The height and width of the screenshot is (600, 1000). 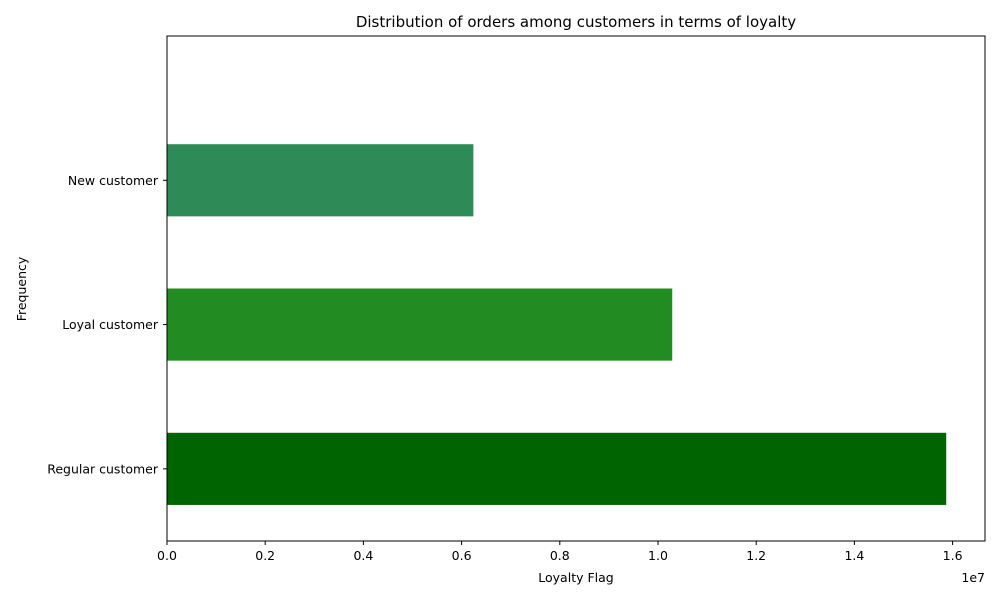 I want to click on y-axis-label: Frequency, so click(x=21, y=288).